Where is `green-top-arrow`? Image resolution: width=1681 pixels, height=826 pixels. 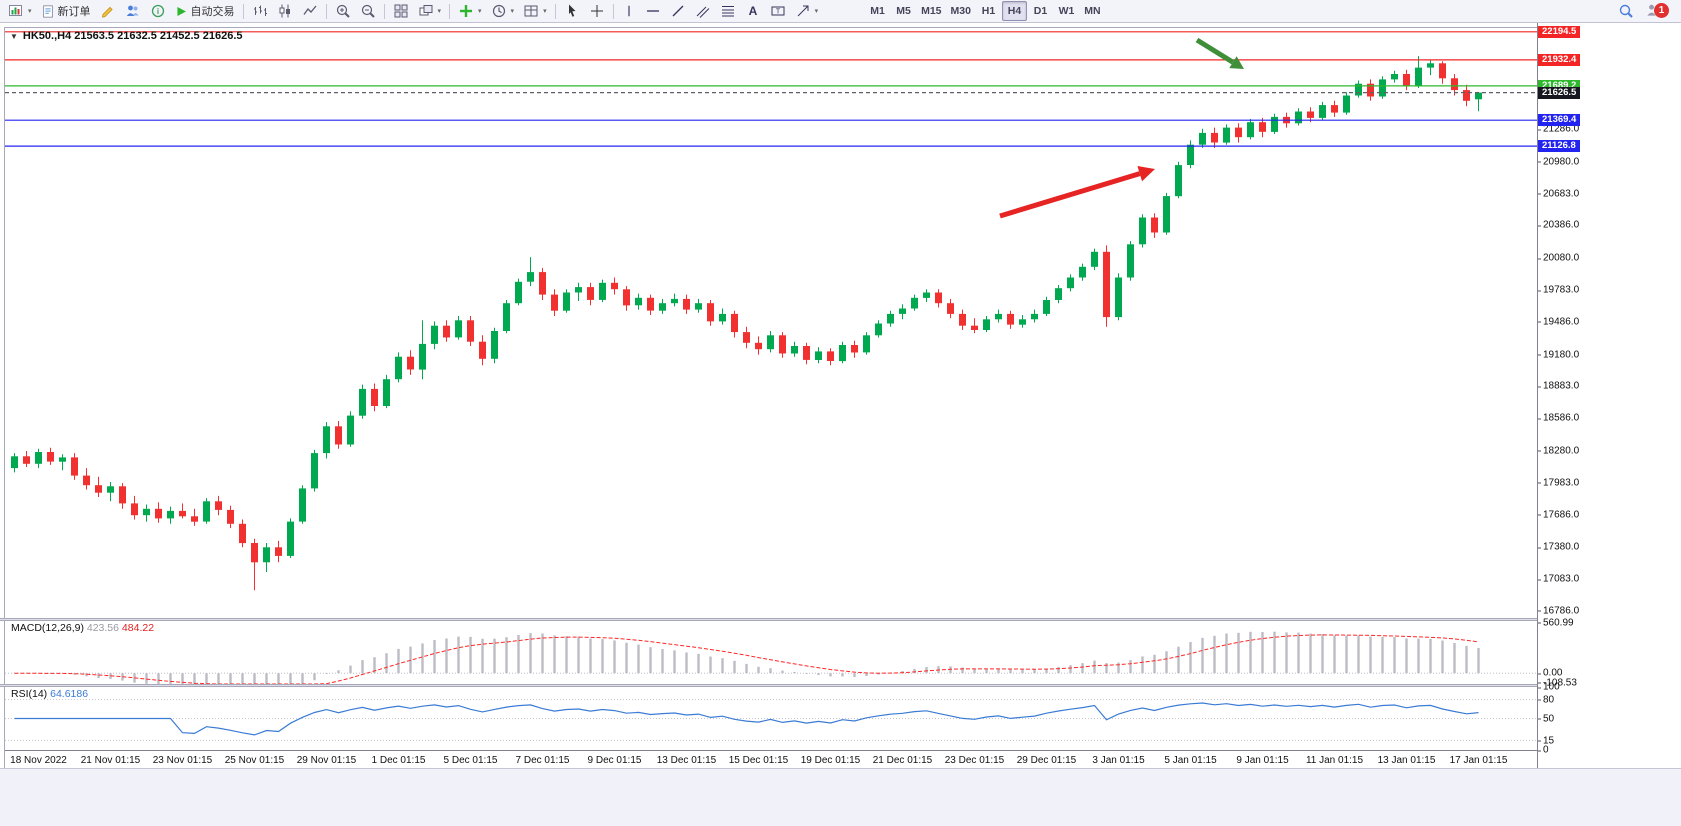 green-top-arrow is located at coordinates (1219, 53).